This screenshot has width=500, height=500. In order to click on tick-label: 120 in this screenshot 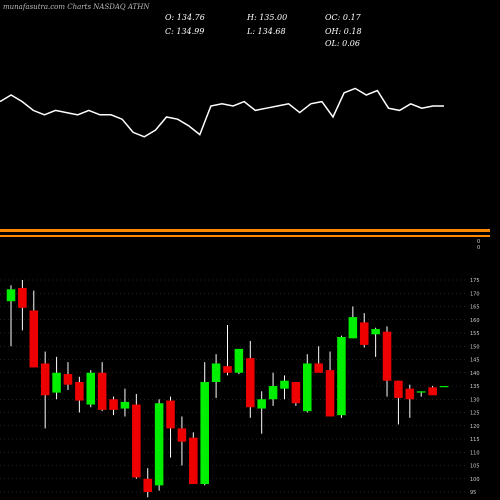, I will do `click(475, 427)`.